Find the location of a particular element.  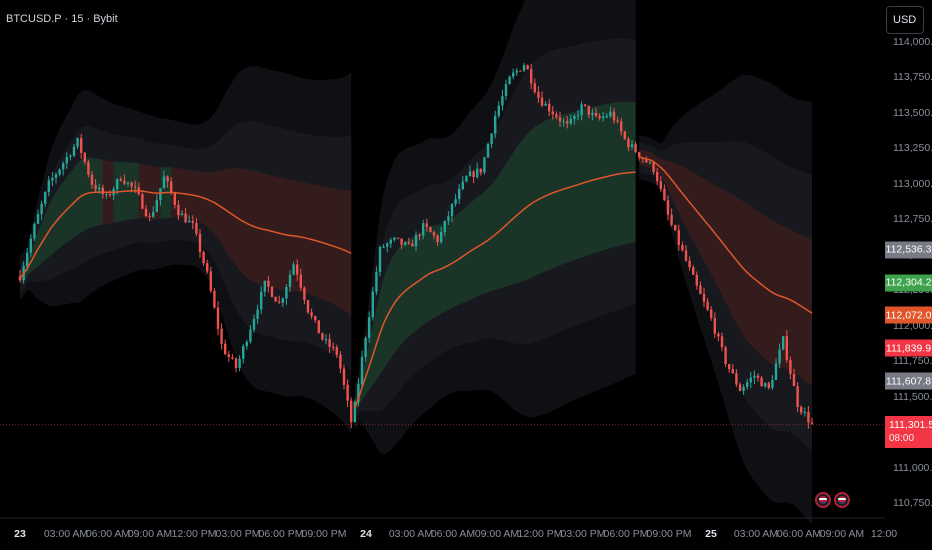

price-label: 112,304.2 is located at coordinates (908, 283).